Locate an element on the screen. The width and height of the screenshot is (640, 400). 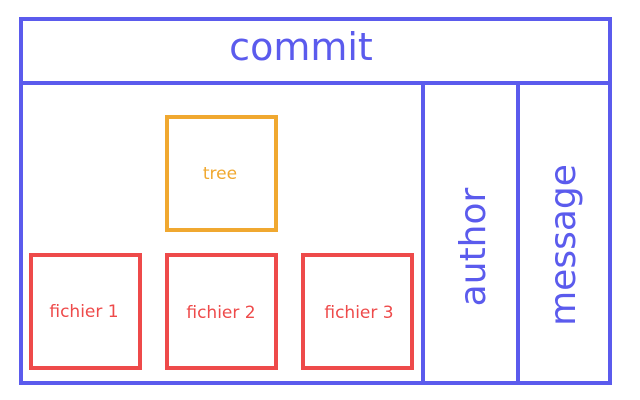
tree-label: tree is located at coordinates (220, 174).